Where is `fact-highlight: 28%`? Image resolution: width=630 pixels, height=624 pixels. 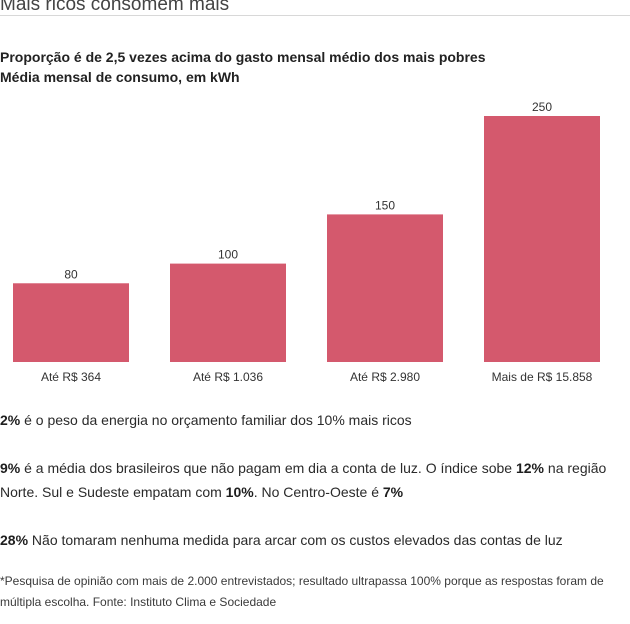 fact-highlight: 28% is located at coordinates (14, 540).